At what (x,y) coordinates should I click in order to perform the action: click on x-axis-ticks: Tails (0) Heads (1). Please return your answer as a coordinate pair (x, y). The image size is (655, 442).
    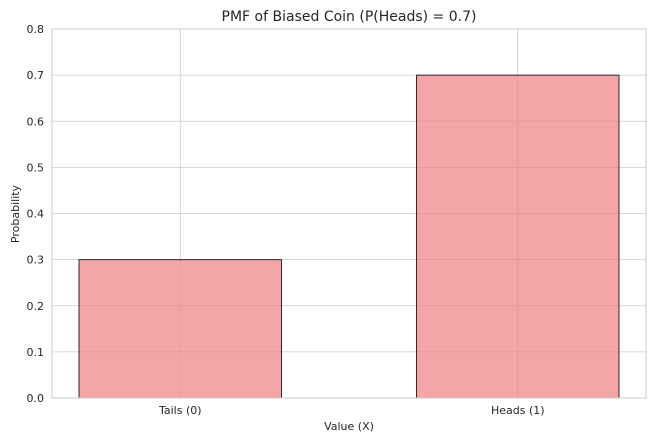
    Looking at the image, I should click on (351, 410).